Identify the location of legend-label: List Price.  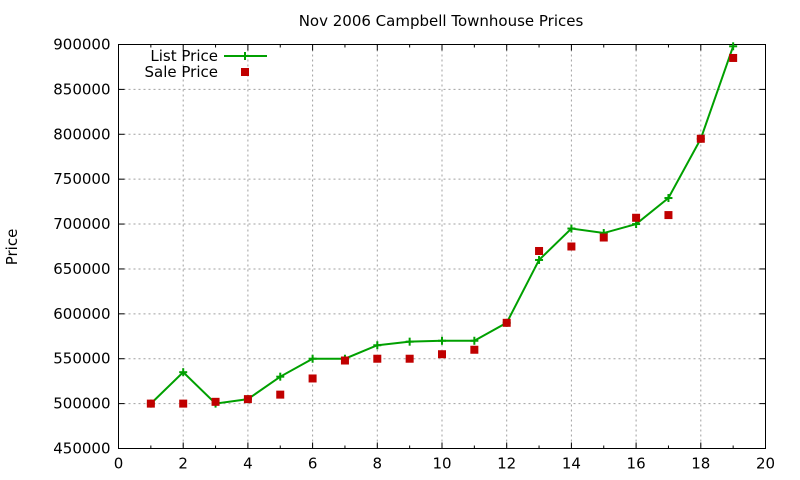
(184, 56).